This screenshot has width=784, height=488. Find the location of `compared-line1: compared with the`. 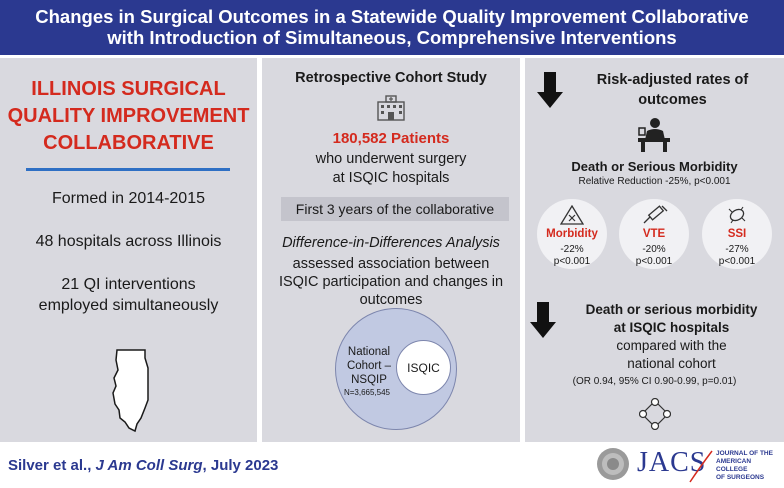

compared-line1: compared with the is located at coordinates (671, 345).